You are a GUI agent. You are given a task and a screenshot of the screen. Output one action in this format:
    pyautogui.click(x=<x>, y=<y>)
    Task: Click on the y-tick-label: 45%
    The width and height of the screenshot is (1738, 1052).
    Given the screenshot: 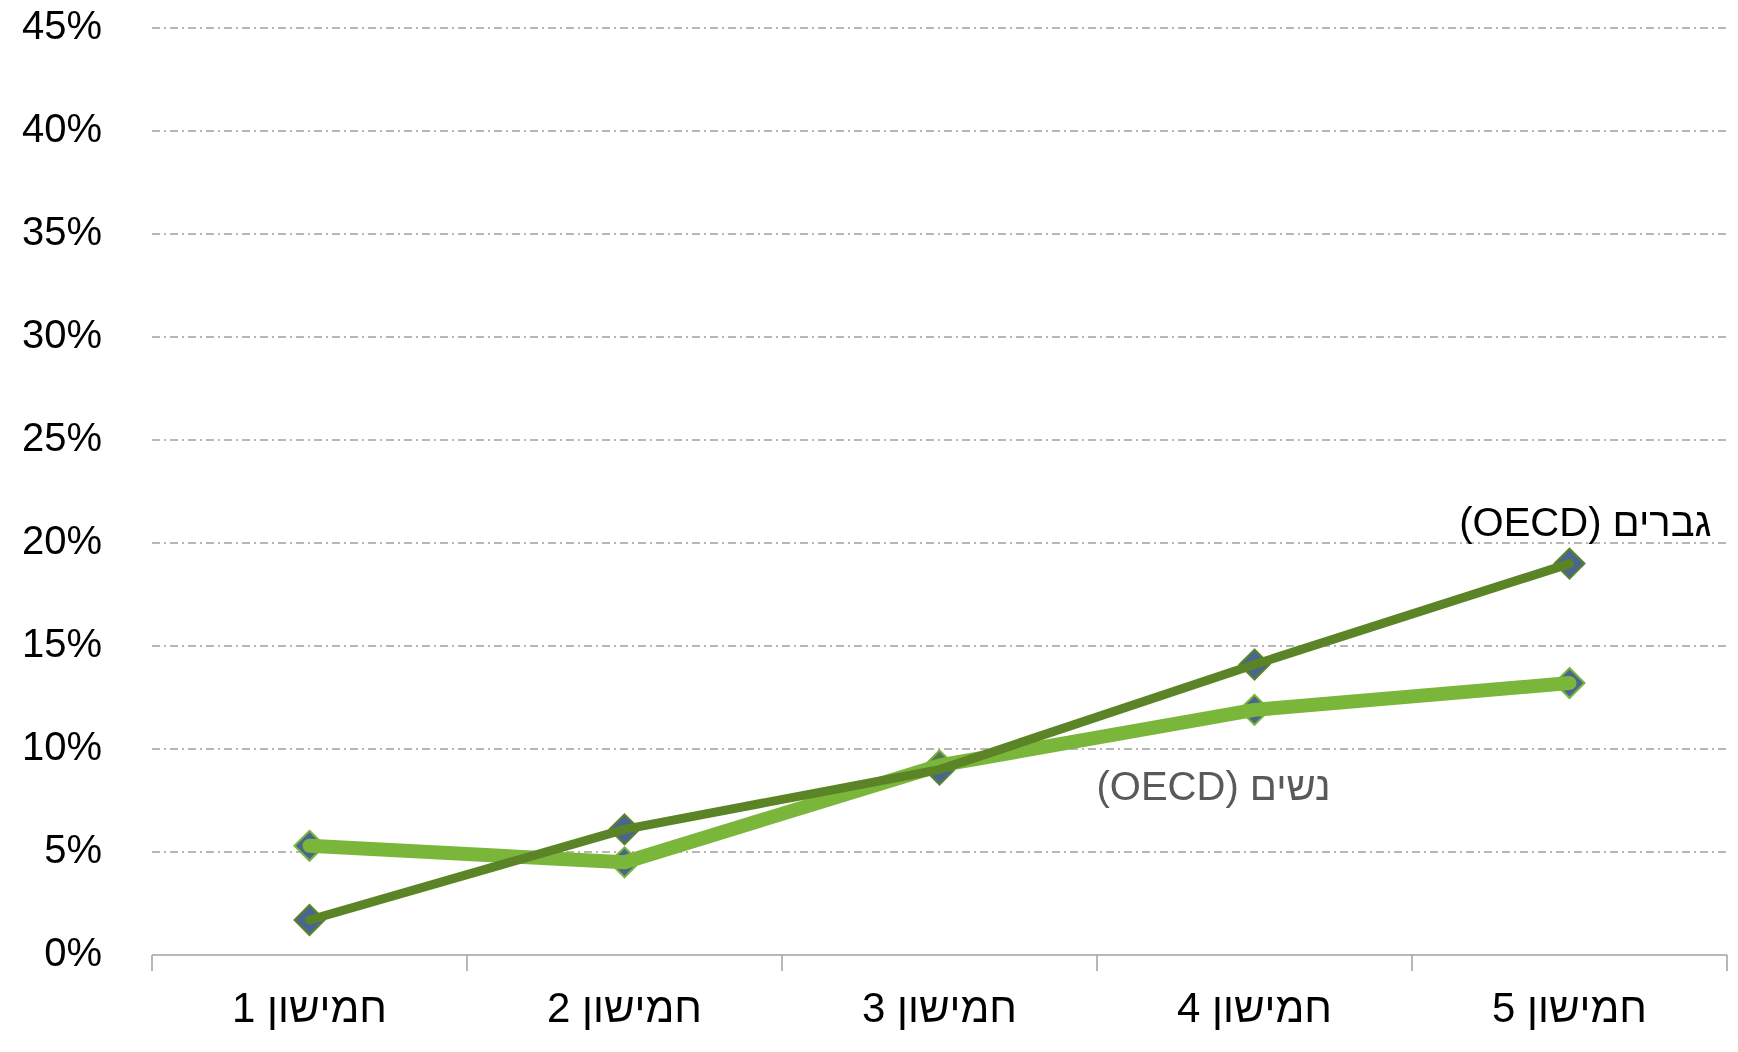 What is the action you would take?
    pyautogui.click(x=61, y=24)
    